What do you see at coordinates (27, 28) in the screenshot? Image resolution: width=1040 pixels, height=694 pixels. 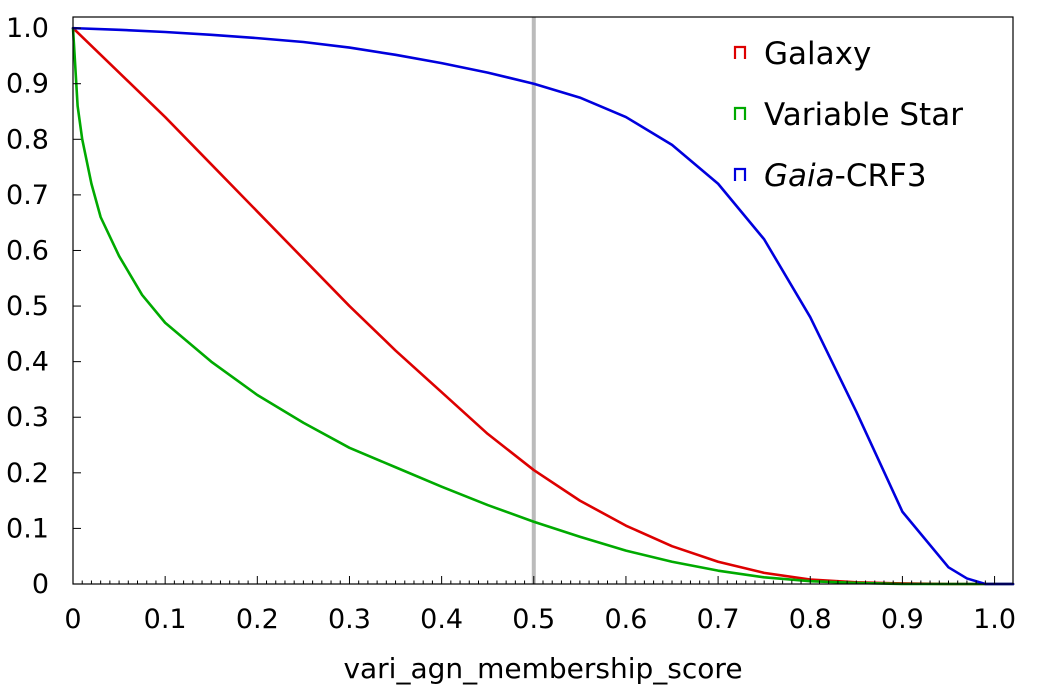 I see `y-tick-label: 1.0` at bounding box center [27, 28].